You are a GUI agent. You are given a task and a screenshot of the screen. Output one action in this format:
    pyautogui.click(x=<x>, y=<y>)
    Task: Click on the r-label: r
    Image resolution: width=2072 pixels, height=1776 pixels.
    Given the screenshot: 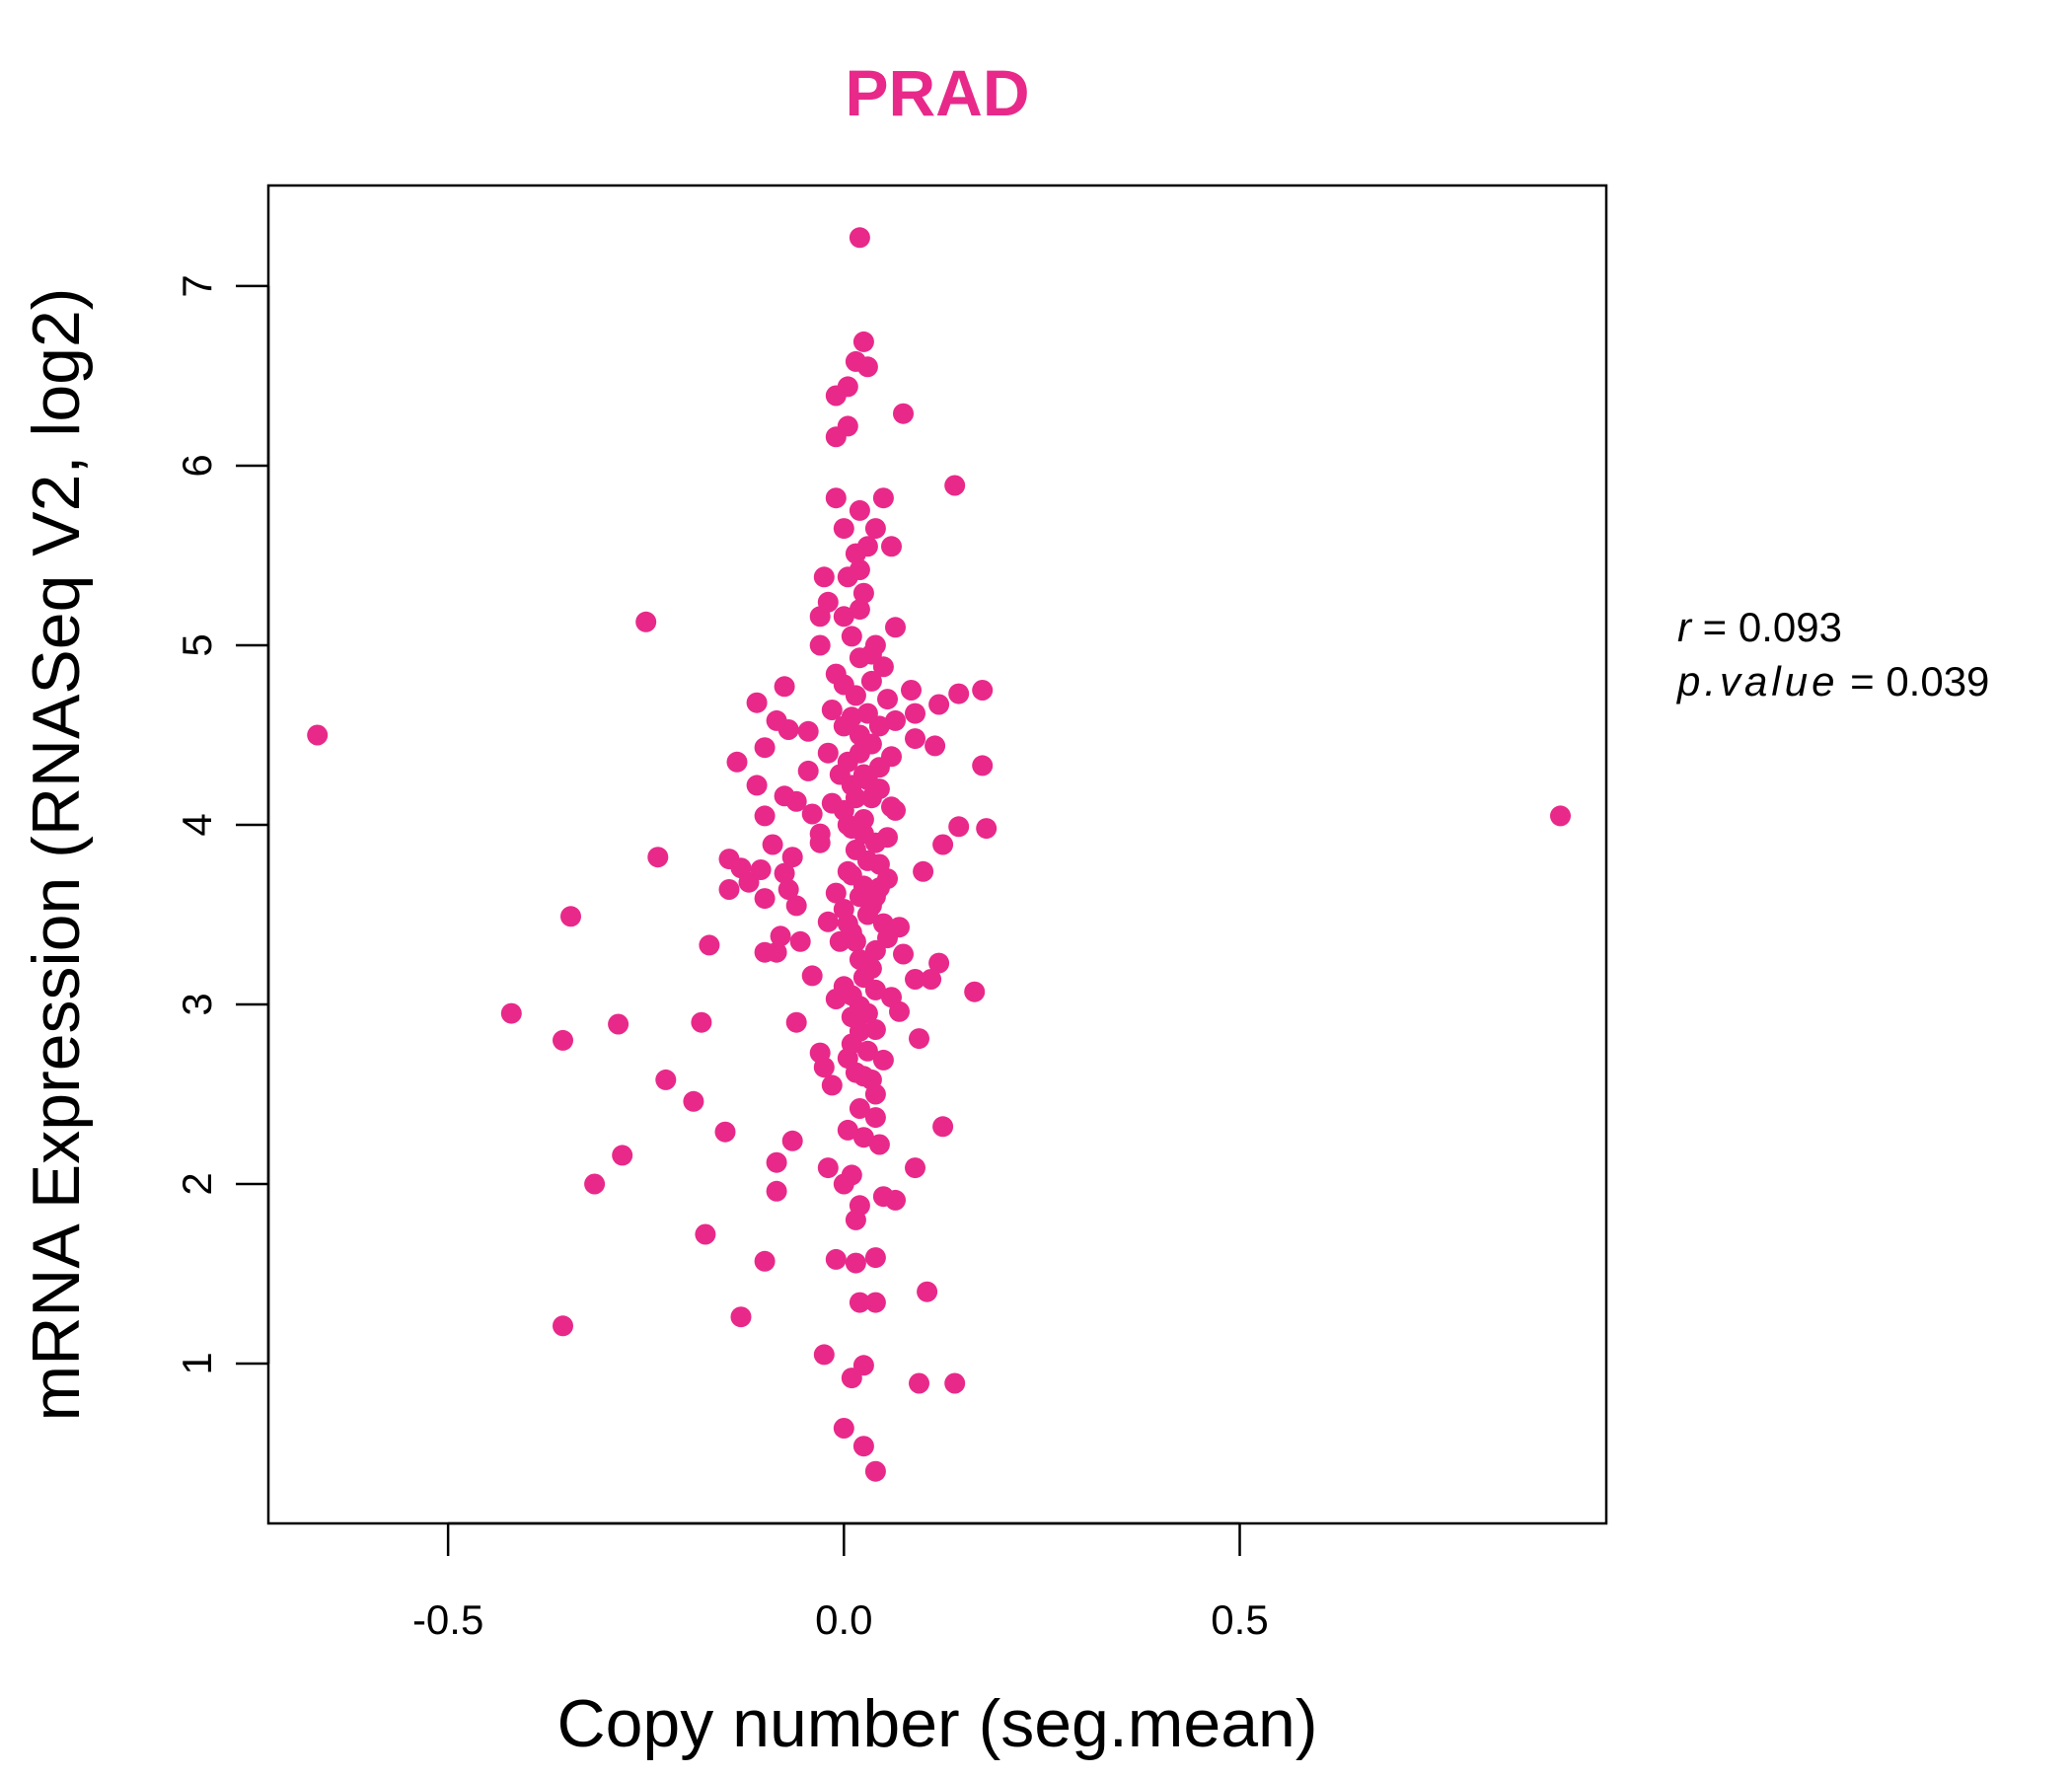 What is the action you would take?
    pyautogui.click(x=1685, y=627)
    